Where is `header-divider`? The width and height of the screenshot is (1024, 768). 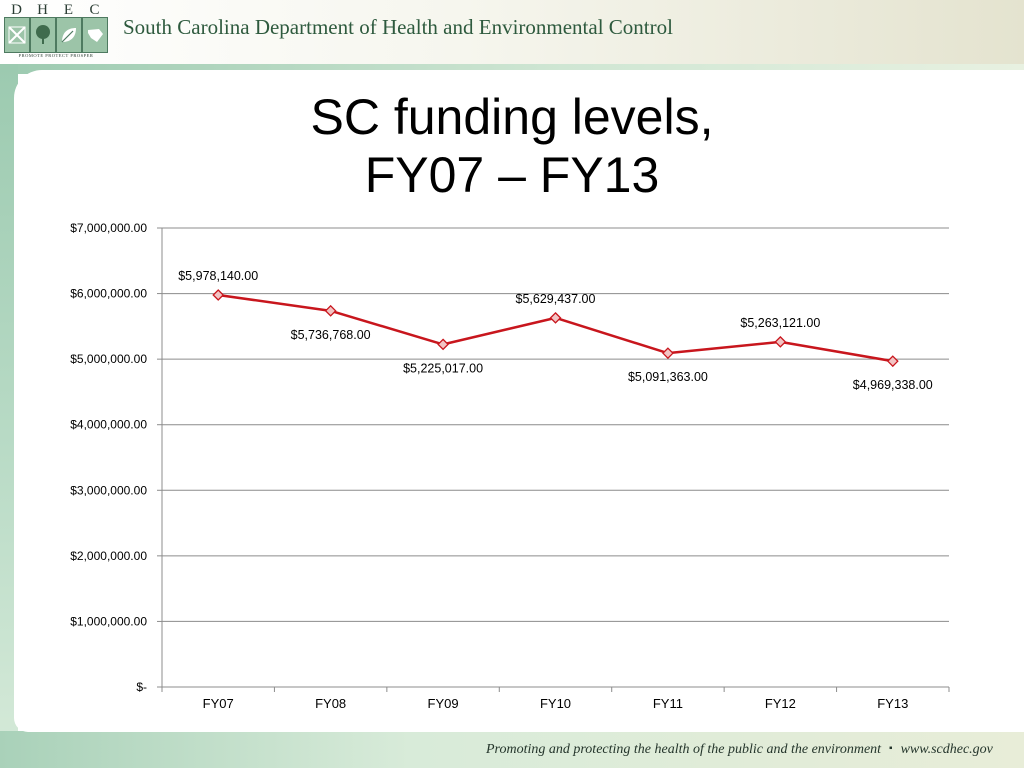 header-divider is located at coordinates (512, 69).